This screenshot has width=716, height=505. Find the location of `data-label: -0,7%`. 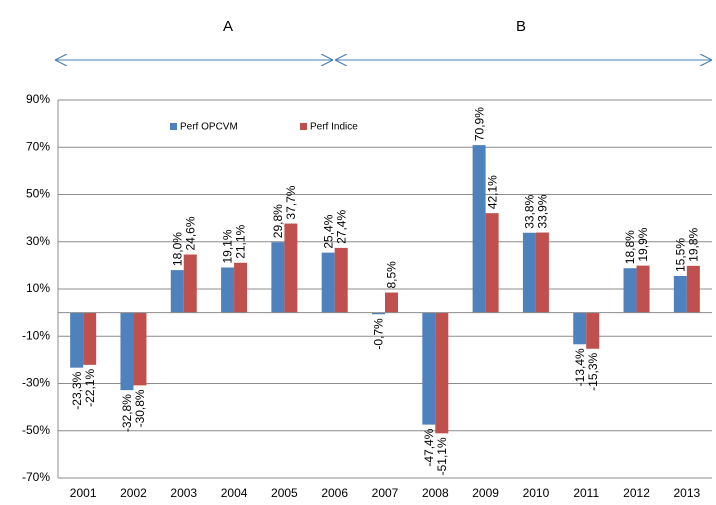

data-label: -0,7% is located at coordinates (379, 334).